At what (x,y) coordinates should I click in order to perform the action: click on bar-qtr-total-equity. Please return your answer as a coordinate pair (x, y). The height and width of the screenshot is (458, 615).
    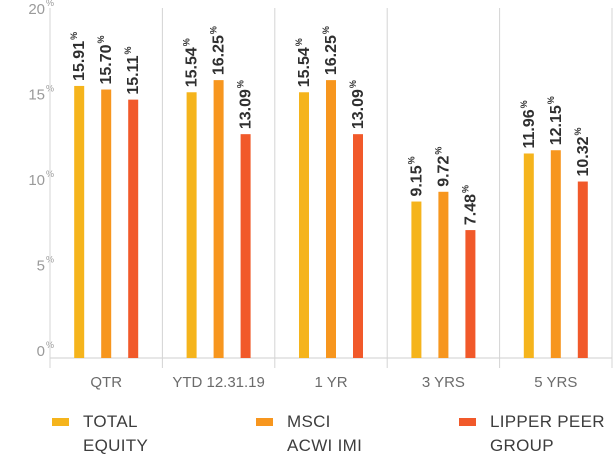
    Looking at the image, I should click on (79, 222).